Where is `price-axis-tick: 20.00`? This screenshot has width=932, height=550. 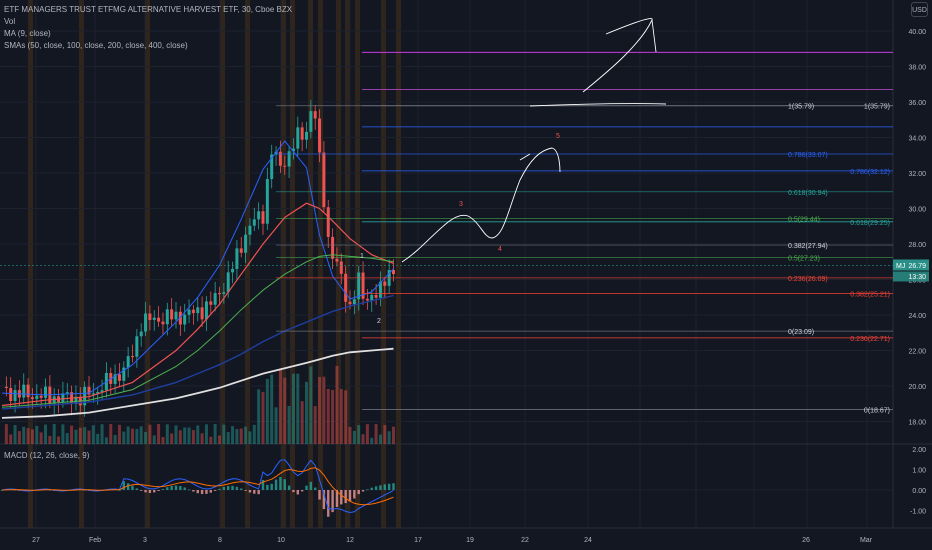 price-axis-tick: 20.00 is located at coordinates (917, 387).